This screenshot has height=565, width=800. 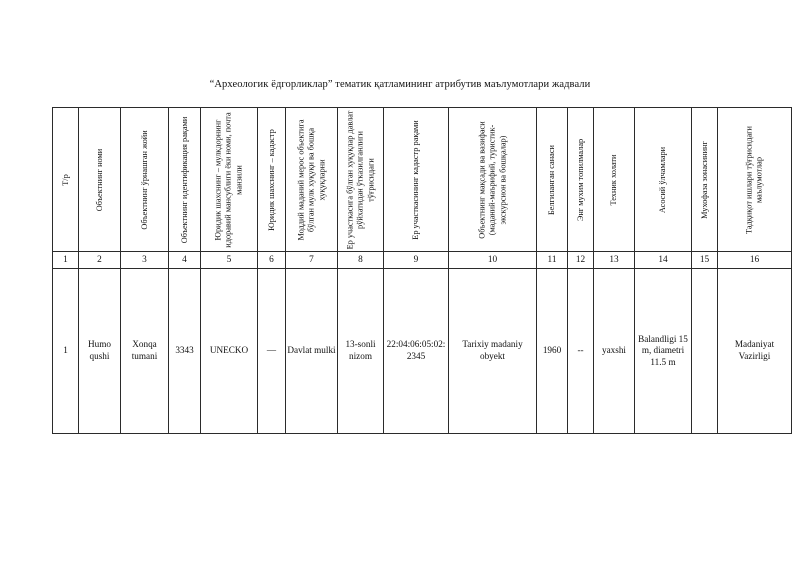 I want to click on cell-value: 22:04:06:05:02:2345, so click(x=416, y=350).